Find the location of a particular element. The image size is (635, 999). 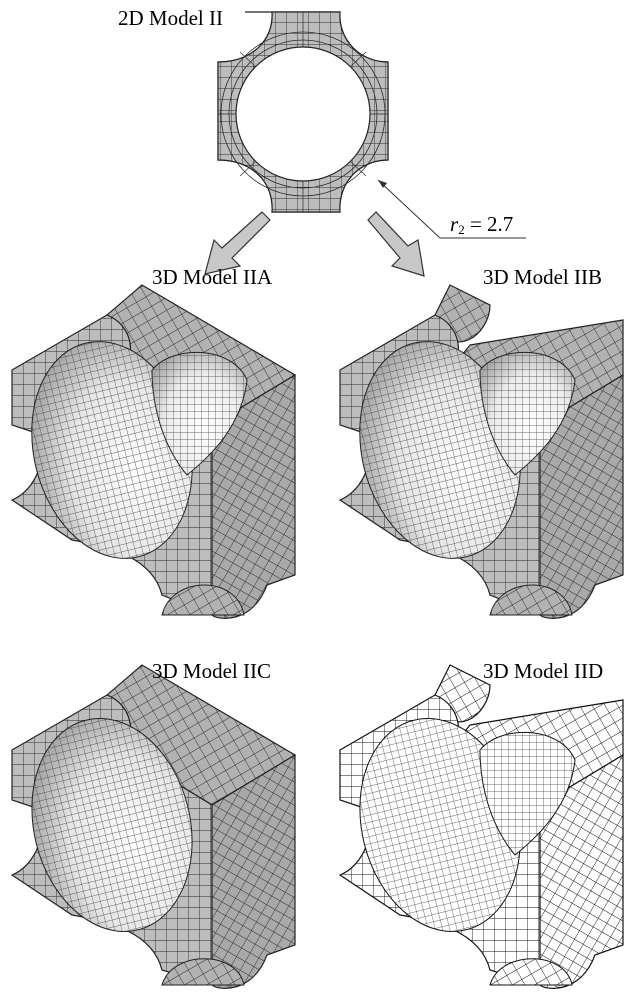

label-3d-model-iia: 3D Model IIA is located at coordinates (212, 277).